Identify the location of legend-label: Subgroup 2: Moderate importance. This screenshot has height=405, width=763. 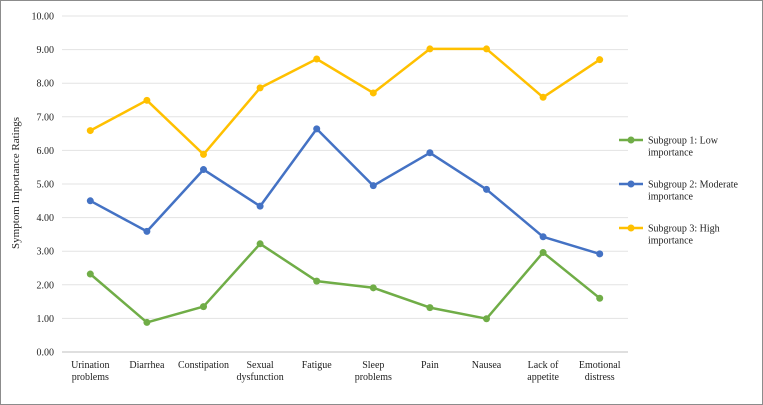
(693, 191).